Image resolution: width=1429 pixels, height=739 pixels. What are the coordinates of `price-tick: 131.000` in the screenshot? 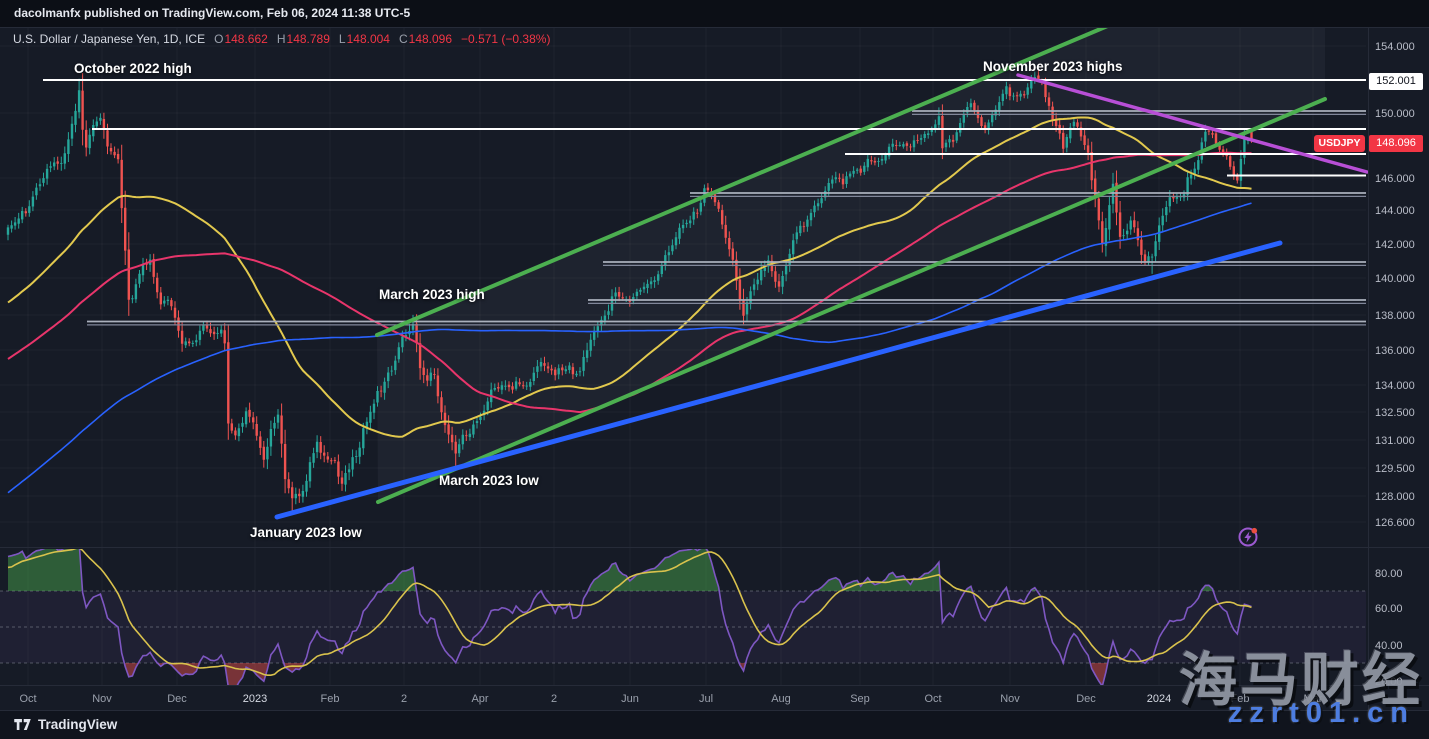 It's located at (1395, 441).